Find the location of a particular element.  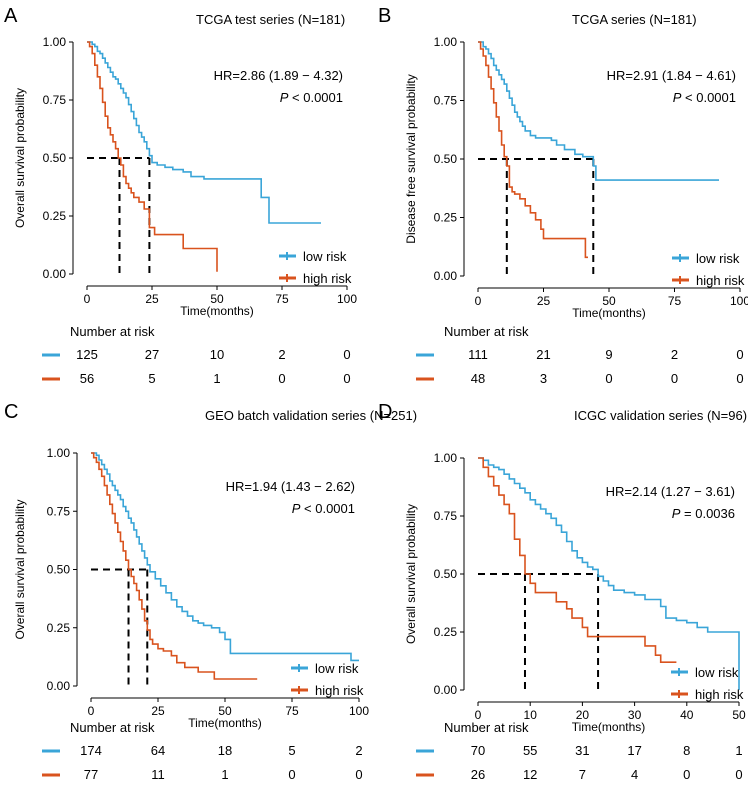

hazard-ratio-text: HR=2.14 (1.27 − 3.61) is located at coordinates (670, 491).